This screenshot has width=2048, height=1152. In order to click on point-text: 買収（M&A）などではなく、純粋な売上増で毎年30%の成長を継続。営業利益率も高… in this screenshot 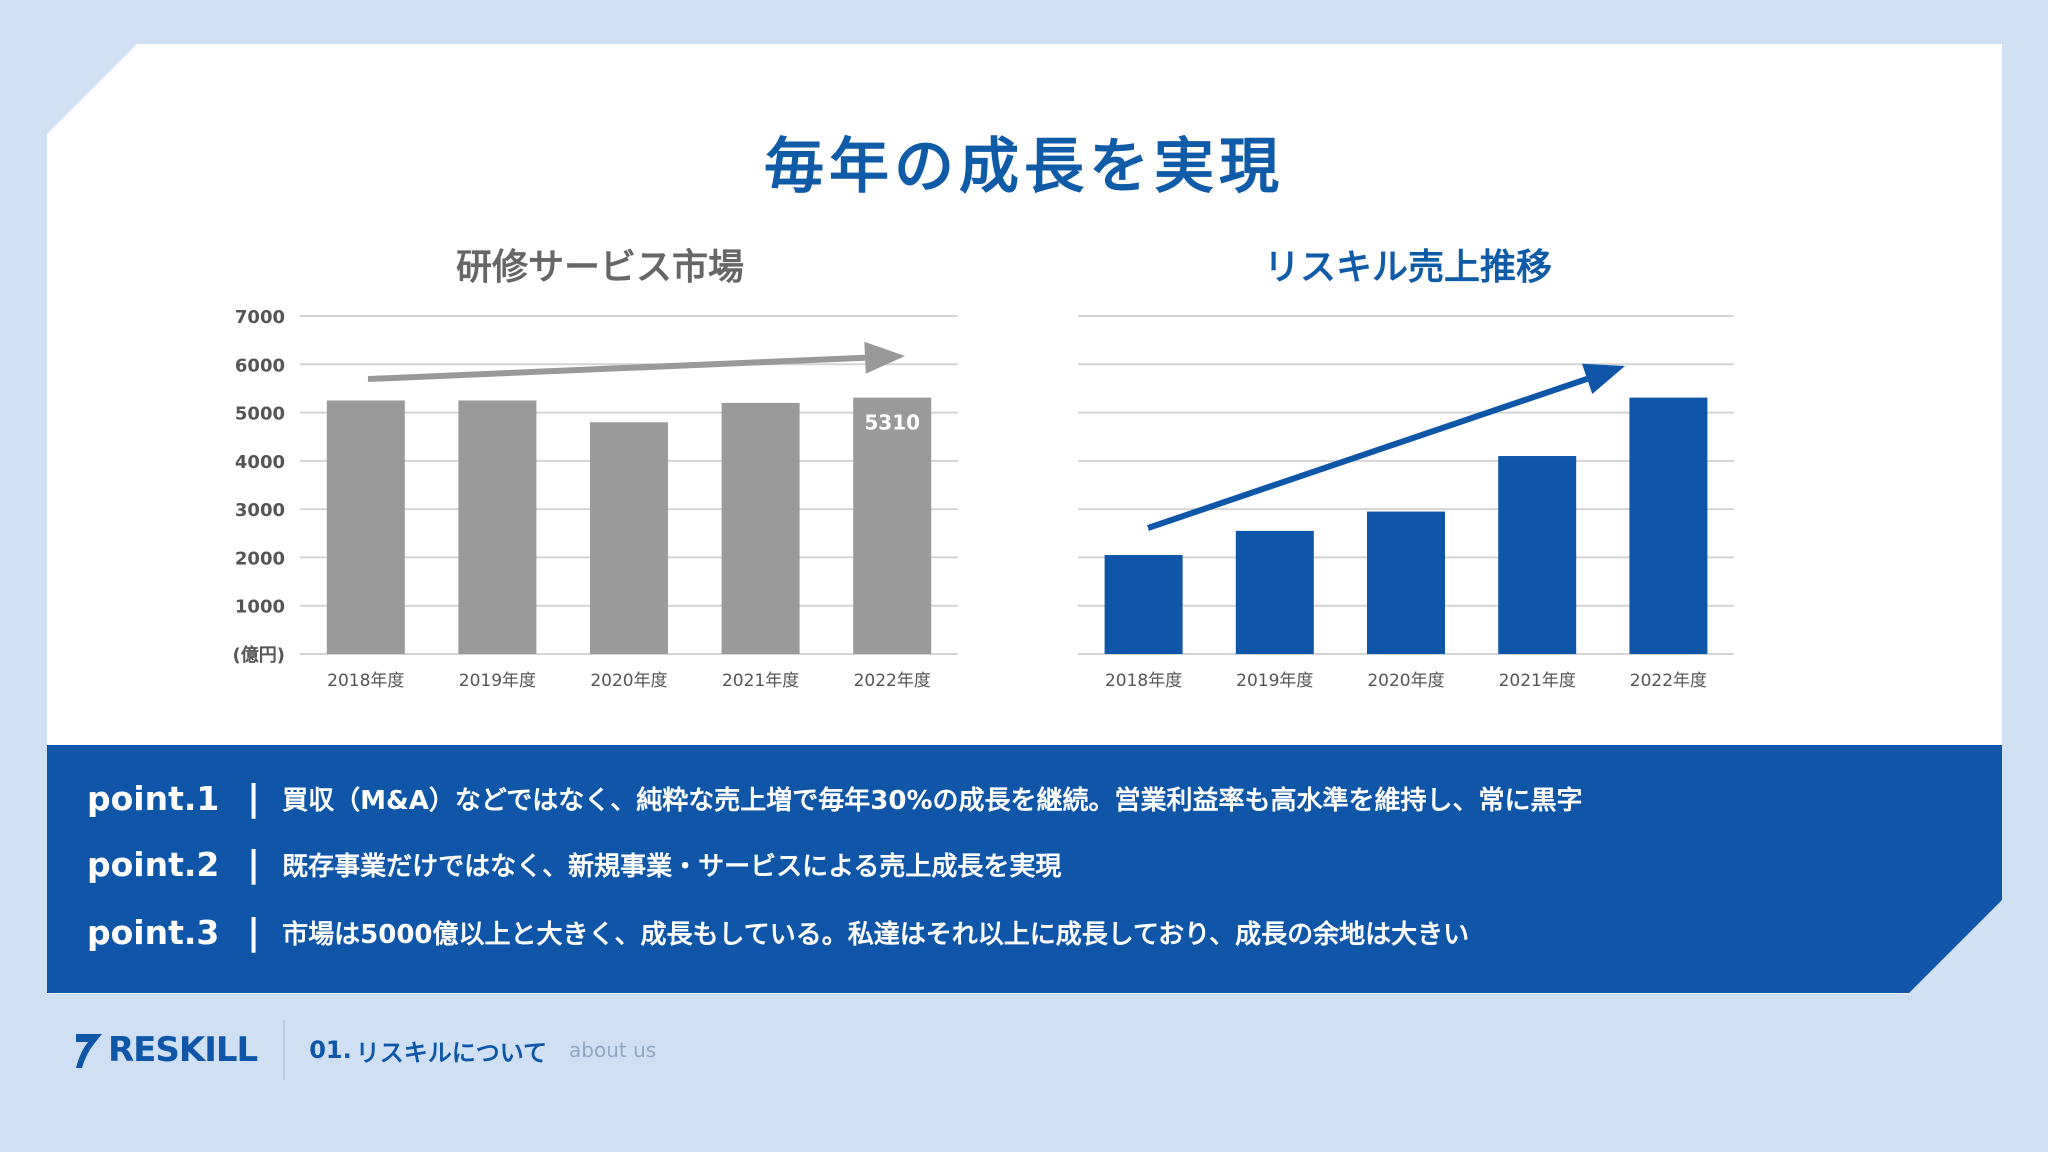, I will do `click(932, 800)`.